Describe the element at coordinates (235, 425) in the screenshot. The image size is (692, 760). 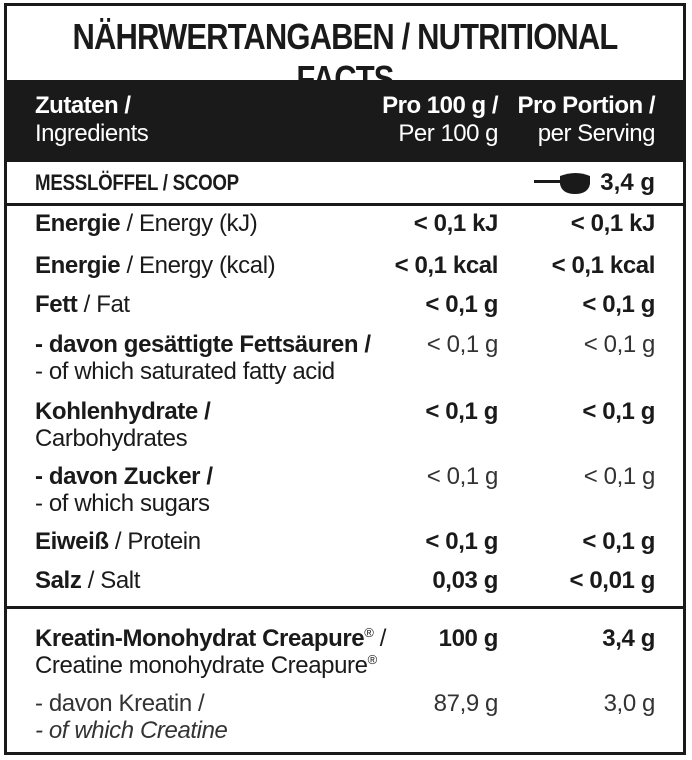
I see `row-name: Kohlenhydrate / Carbohydrates` at that location.